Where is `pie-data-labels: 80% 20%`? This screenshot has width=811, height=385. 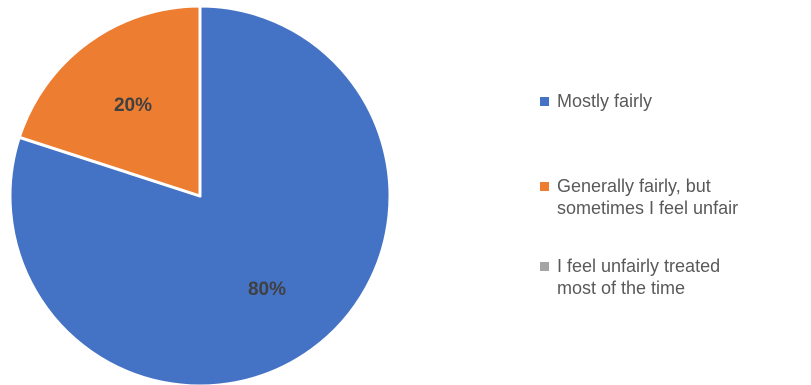
pie-data-labels: 80% 20% is located at coordinates (200, 197).